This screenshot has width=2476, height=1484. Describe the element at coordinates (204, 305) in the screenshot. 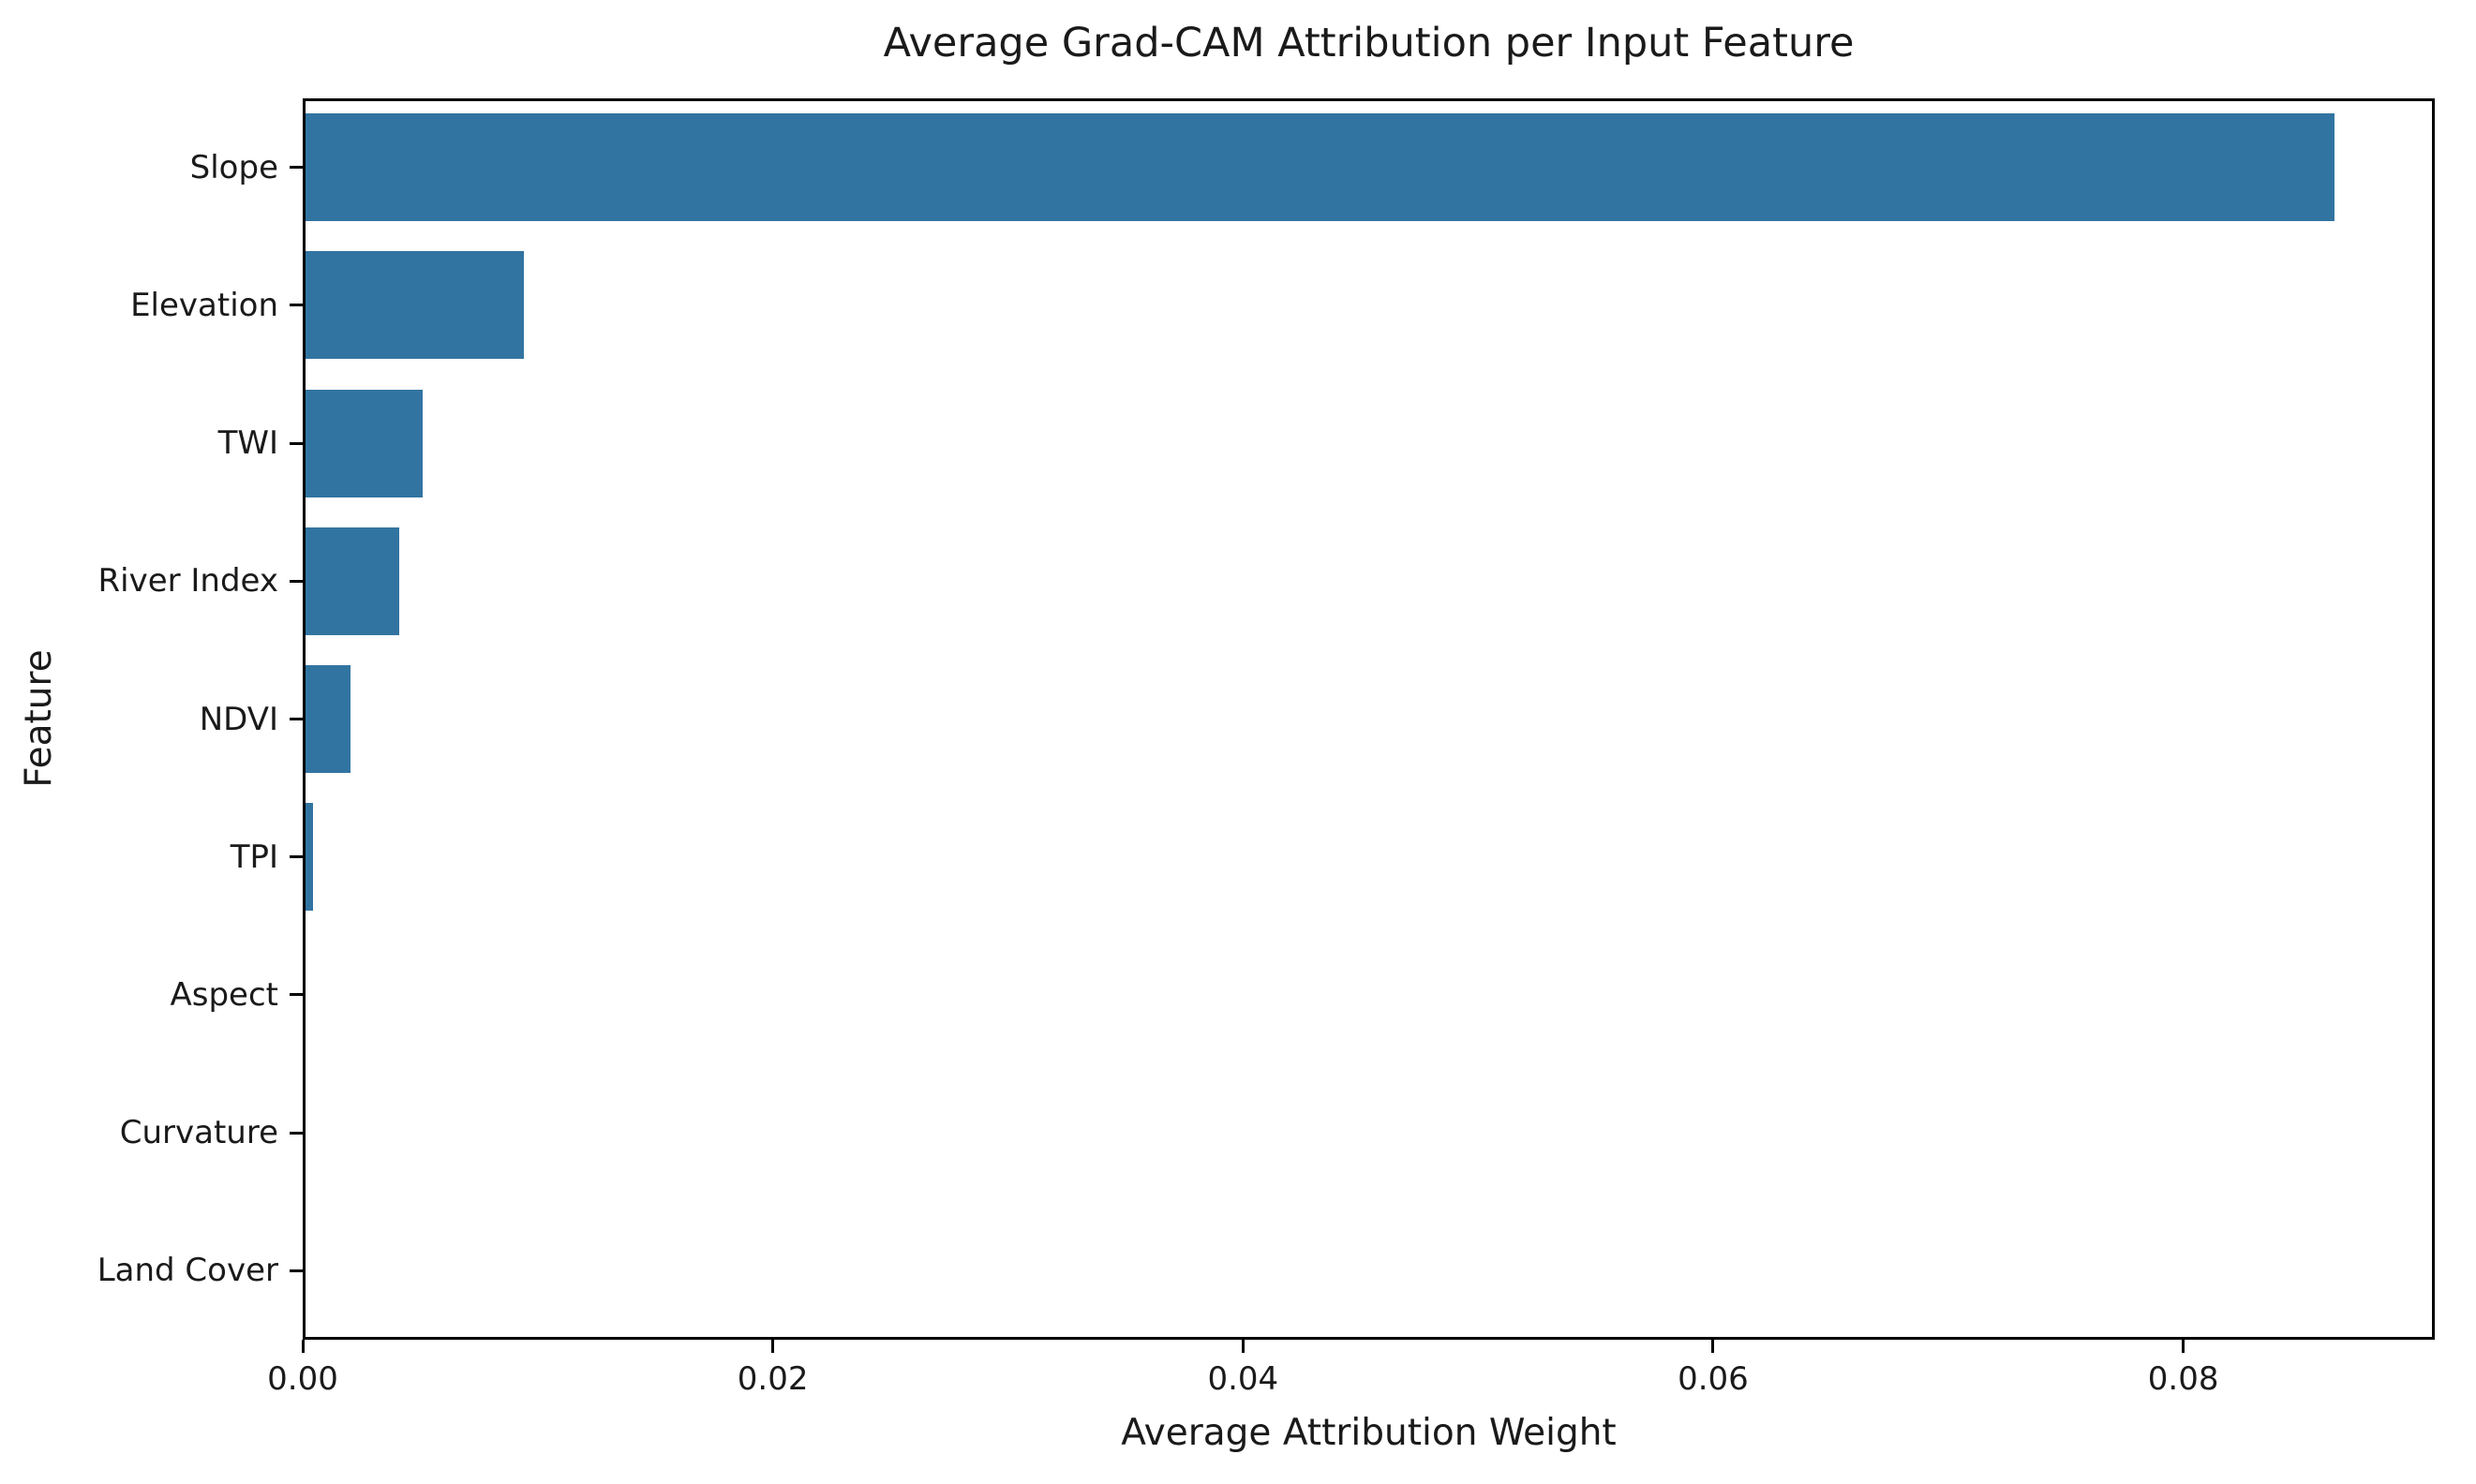

I see `y-tick-label-elevation: Elevation` at that location.